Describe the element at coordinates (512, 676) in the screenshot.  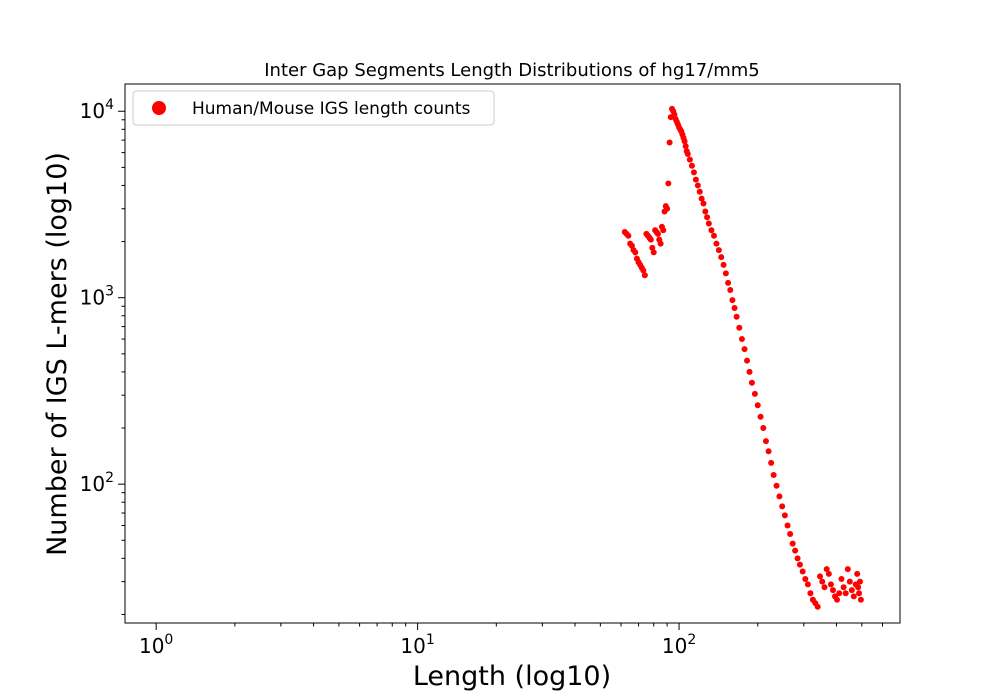
I see `x-axis-label: Length (log10)` at that location.